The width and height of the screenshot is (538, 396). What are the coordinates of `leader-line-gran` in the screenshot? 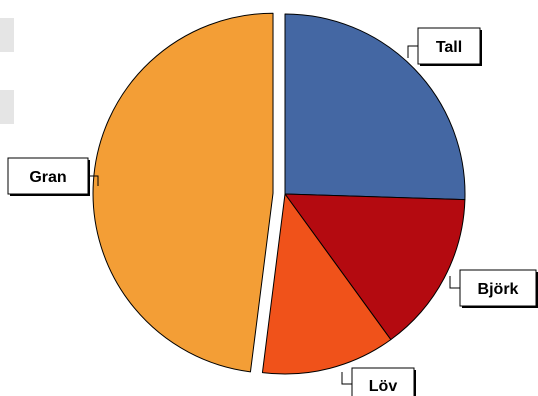 It's located at (93, 180).